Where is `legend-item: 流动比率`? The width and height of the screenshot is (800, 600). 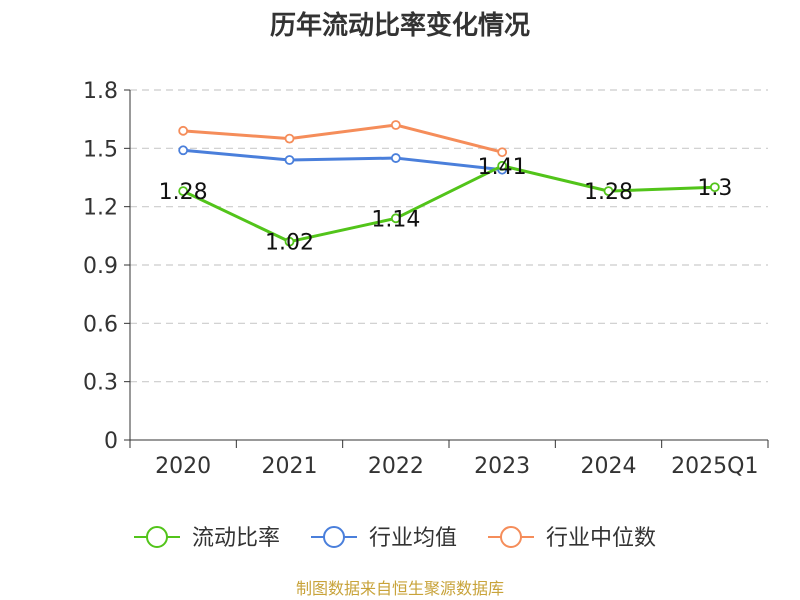 legend-item: 流动比率 is located at coordinates (207, 538).